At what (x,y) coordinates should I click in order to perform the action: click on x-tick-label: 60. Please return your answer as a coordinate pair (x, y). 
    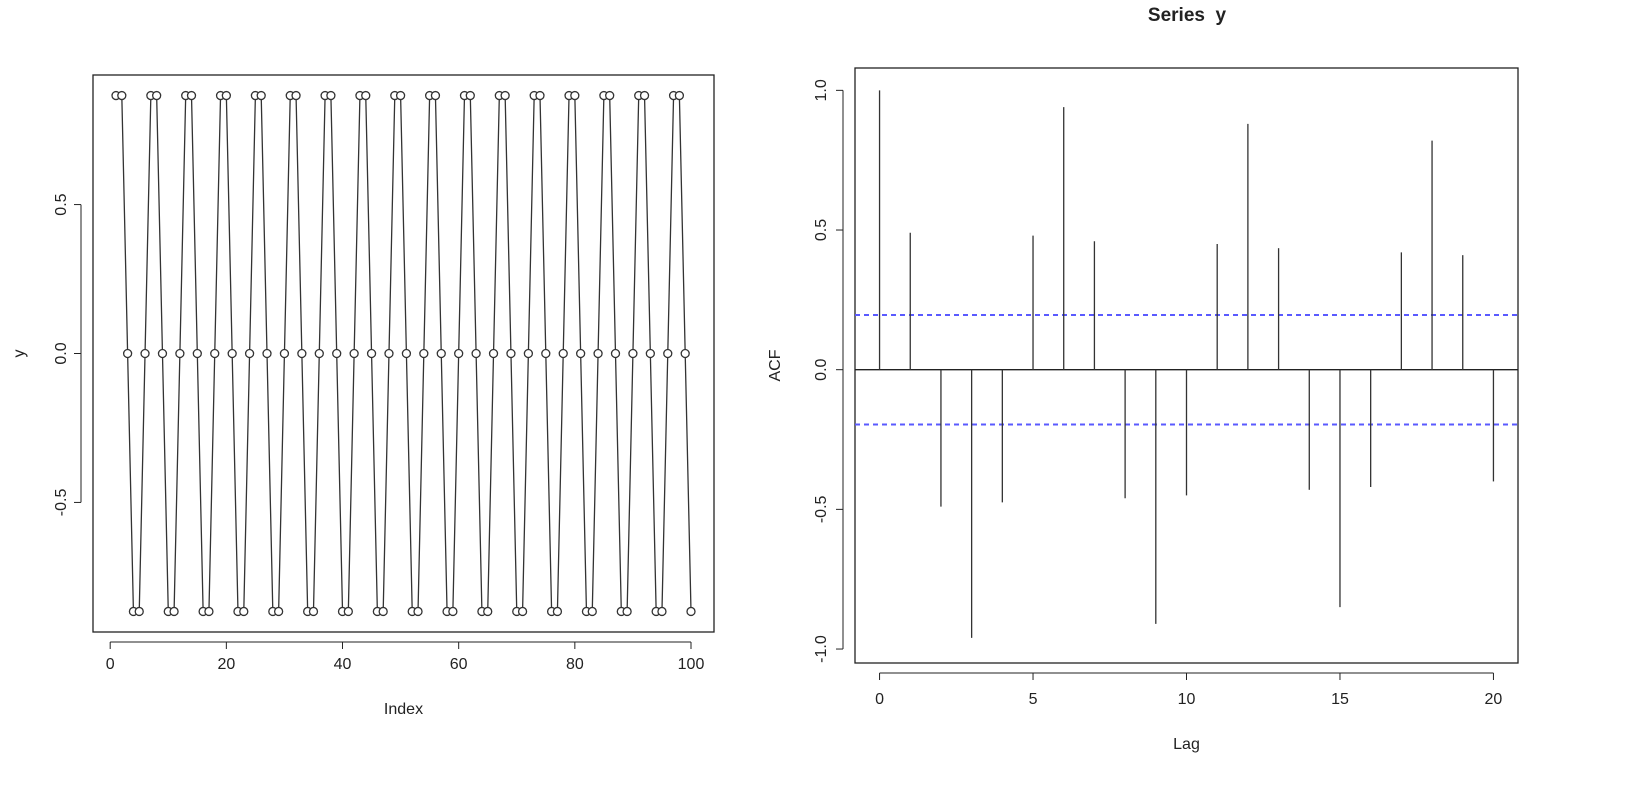
    Looking at the image, I should click on (459, 664).